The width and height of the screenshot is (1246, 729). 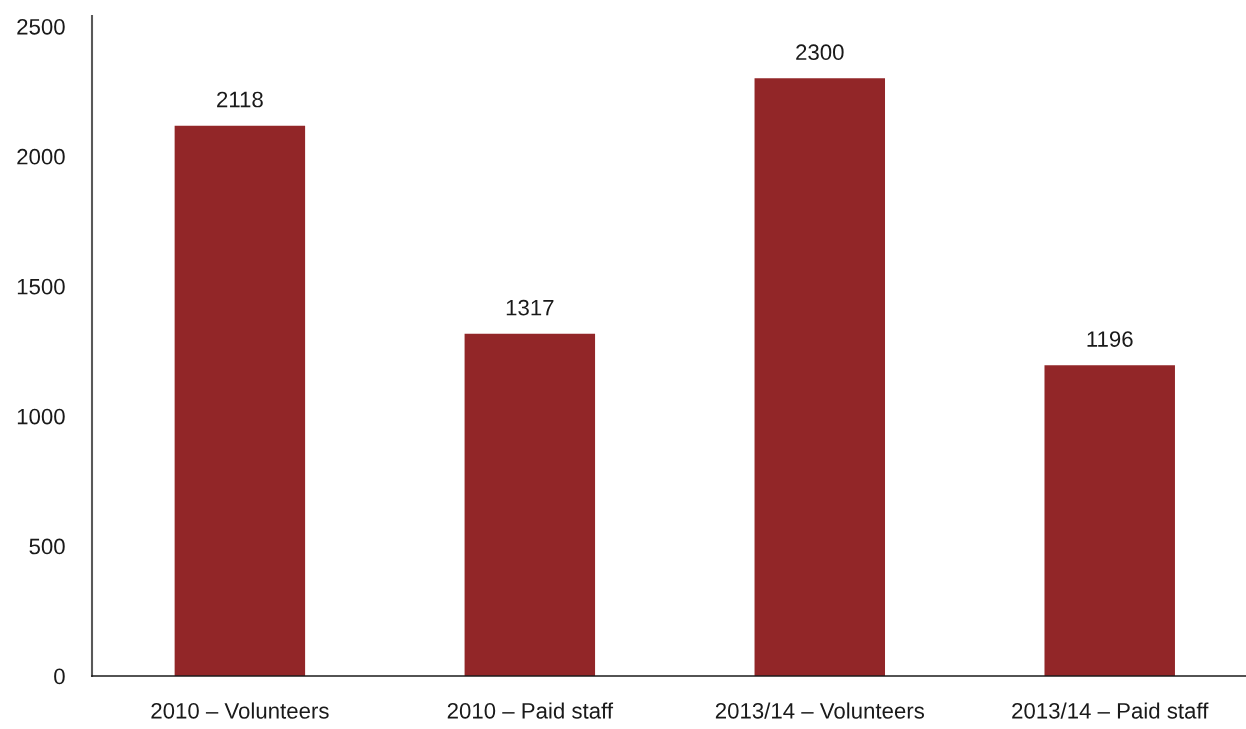 What do you see at coordinates (41, 286) in the screenshot?
I see `y-tick-label: 1500` at bounding box center [41, 286].